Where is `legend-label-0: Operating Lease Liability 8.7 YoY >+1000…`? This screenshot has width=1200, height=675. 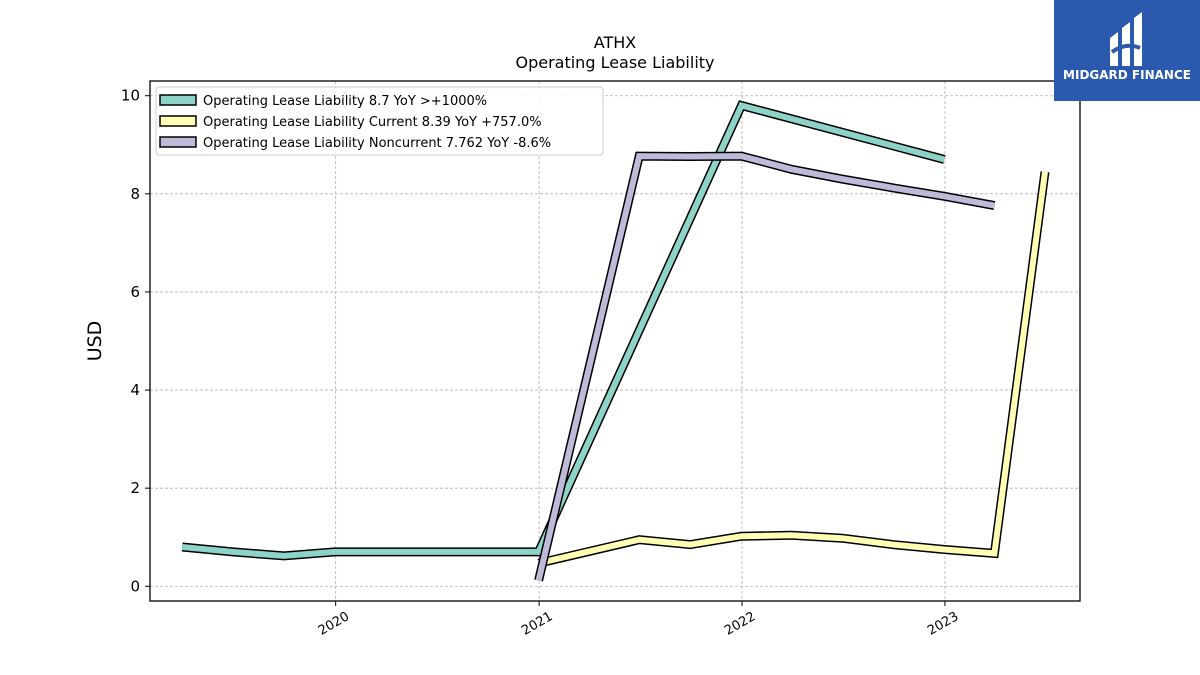 legend-label-0: Operating Lease Liability 8.7 YoY >+1000… is located at coordinates (345, 101).